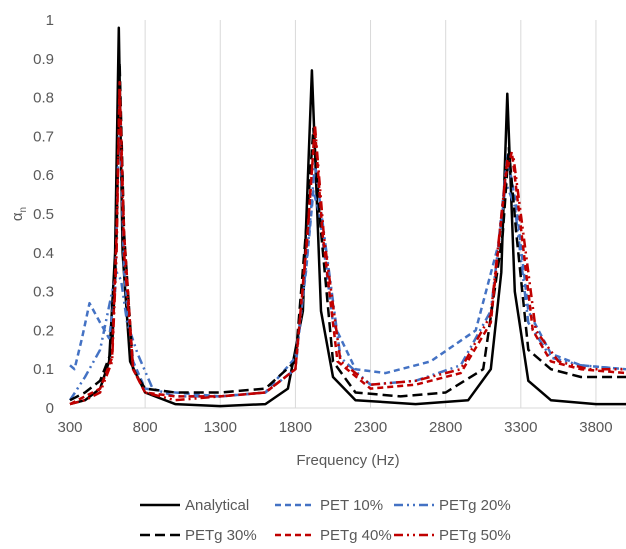  Describe the element at coordinates (23, 210) in the screenshot. I see `y-axis-title-subscript: n` at that location.